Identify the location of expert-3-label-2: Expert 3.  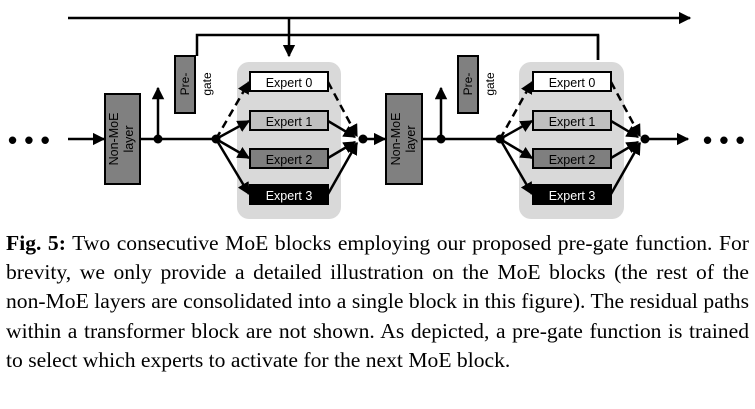
(572, 196).